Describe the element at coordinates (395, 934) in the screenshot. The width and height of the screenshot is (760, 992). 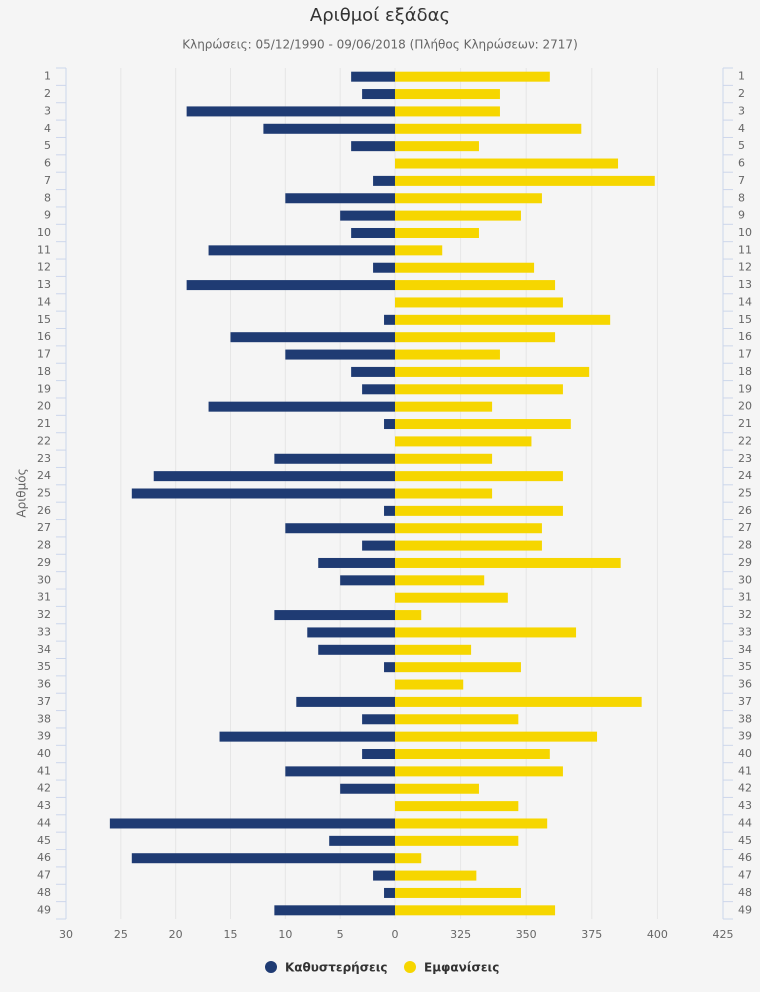
I see `x-tick-label: 0` at that location.